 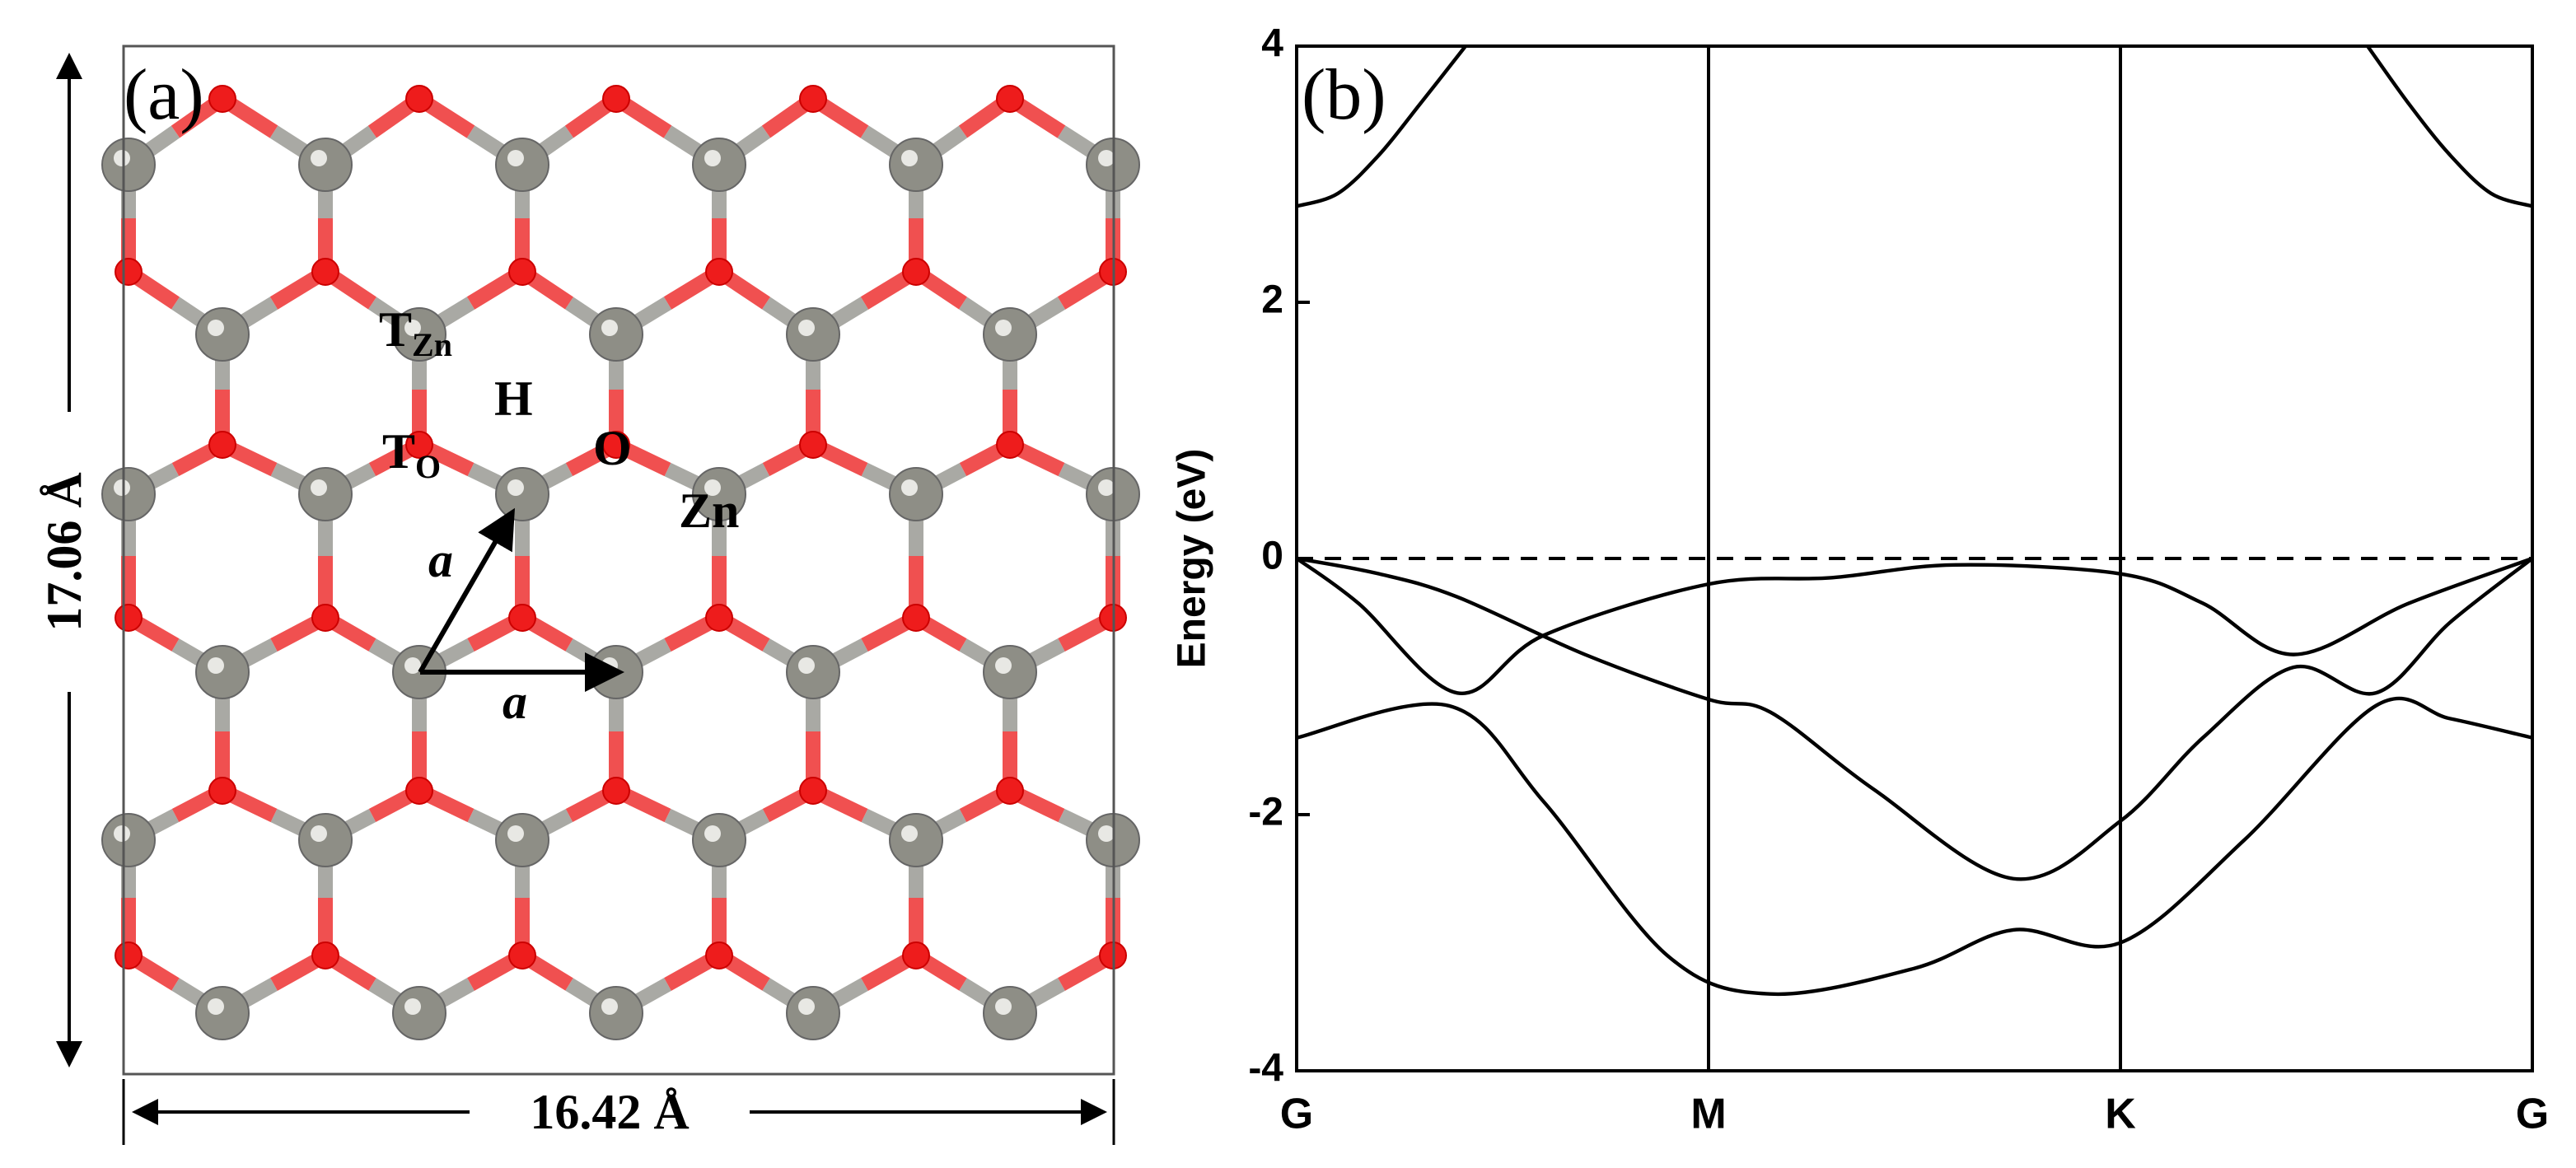 I want to click on x-tick-label: G, so click(x=2532, y=1114).